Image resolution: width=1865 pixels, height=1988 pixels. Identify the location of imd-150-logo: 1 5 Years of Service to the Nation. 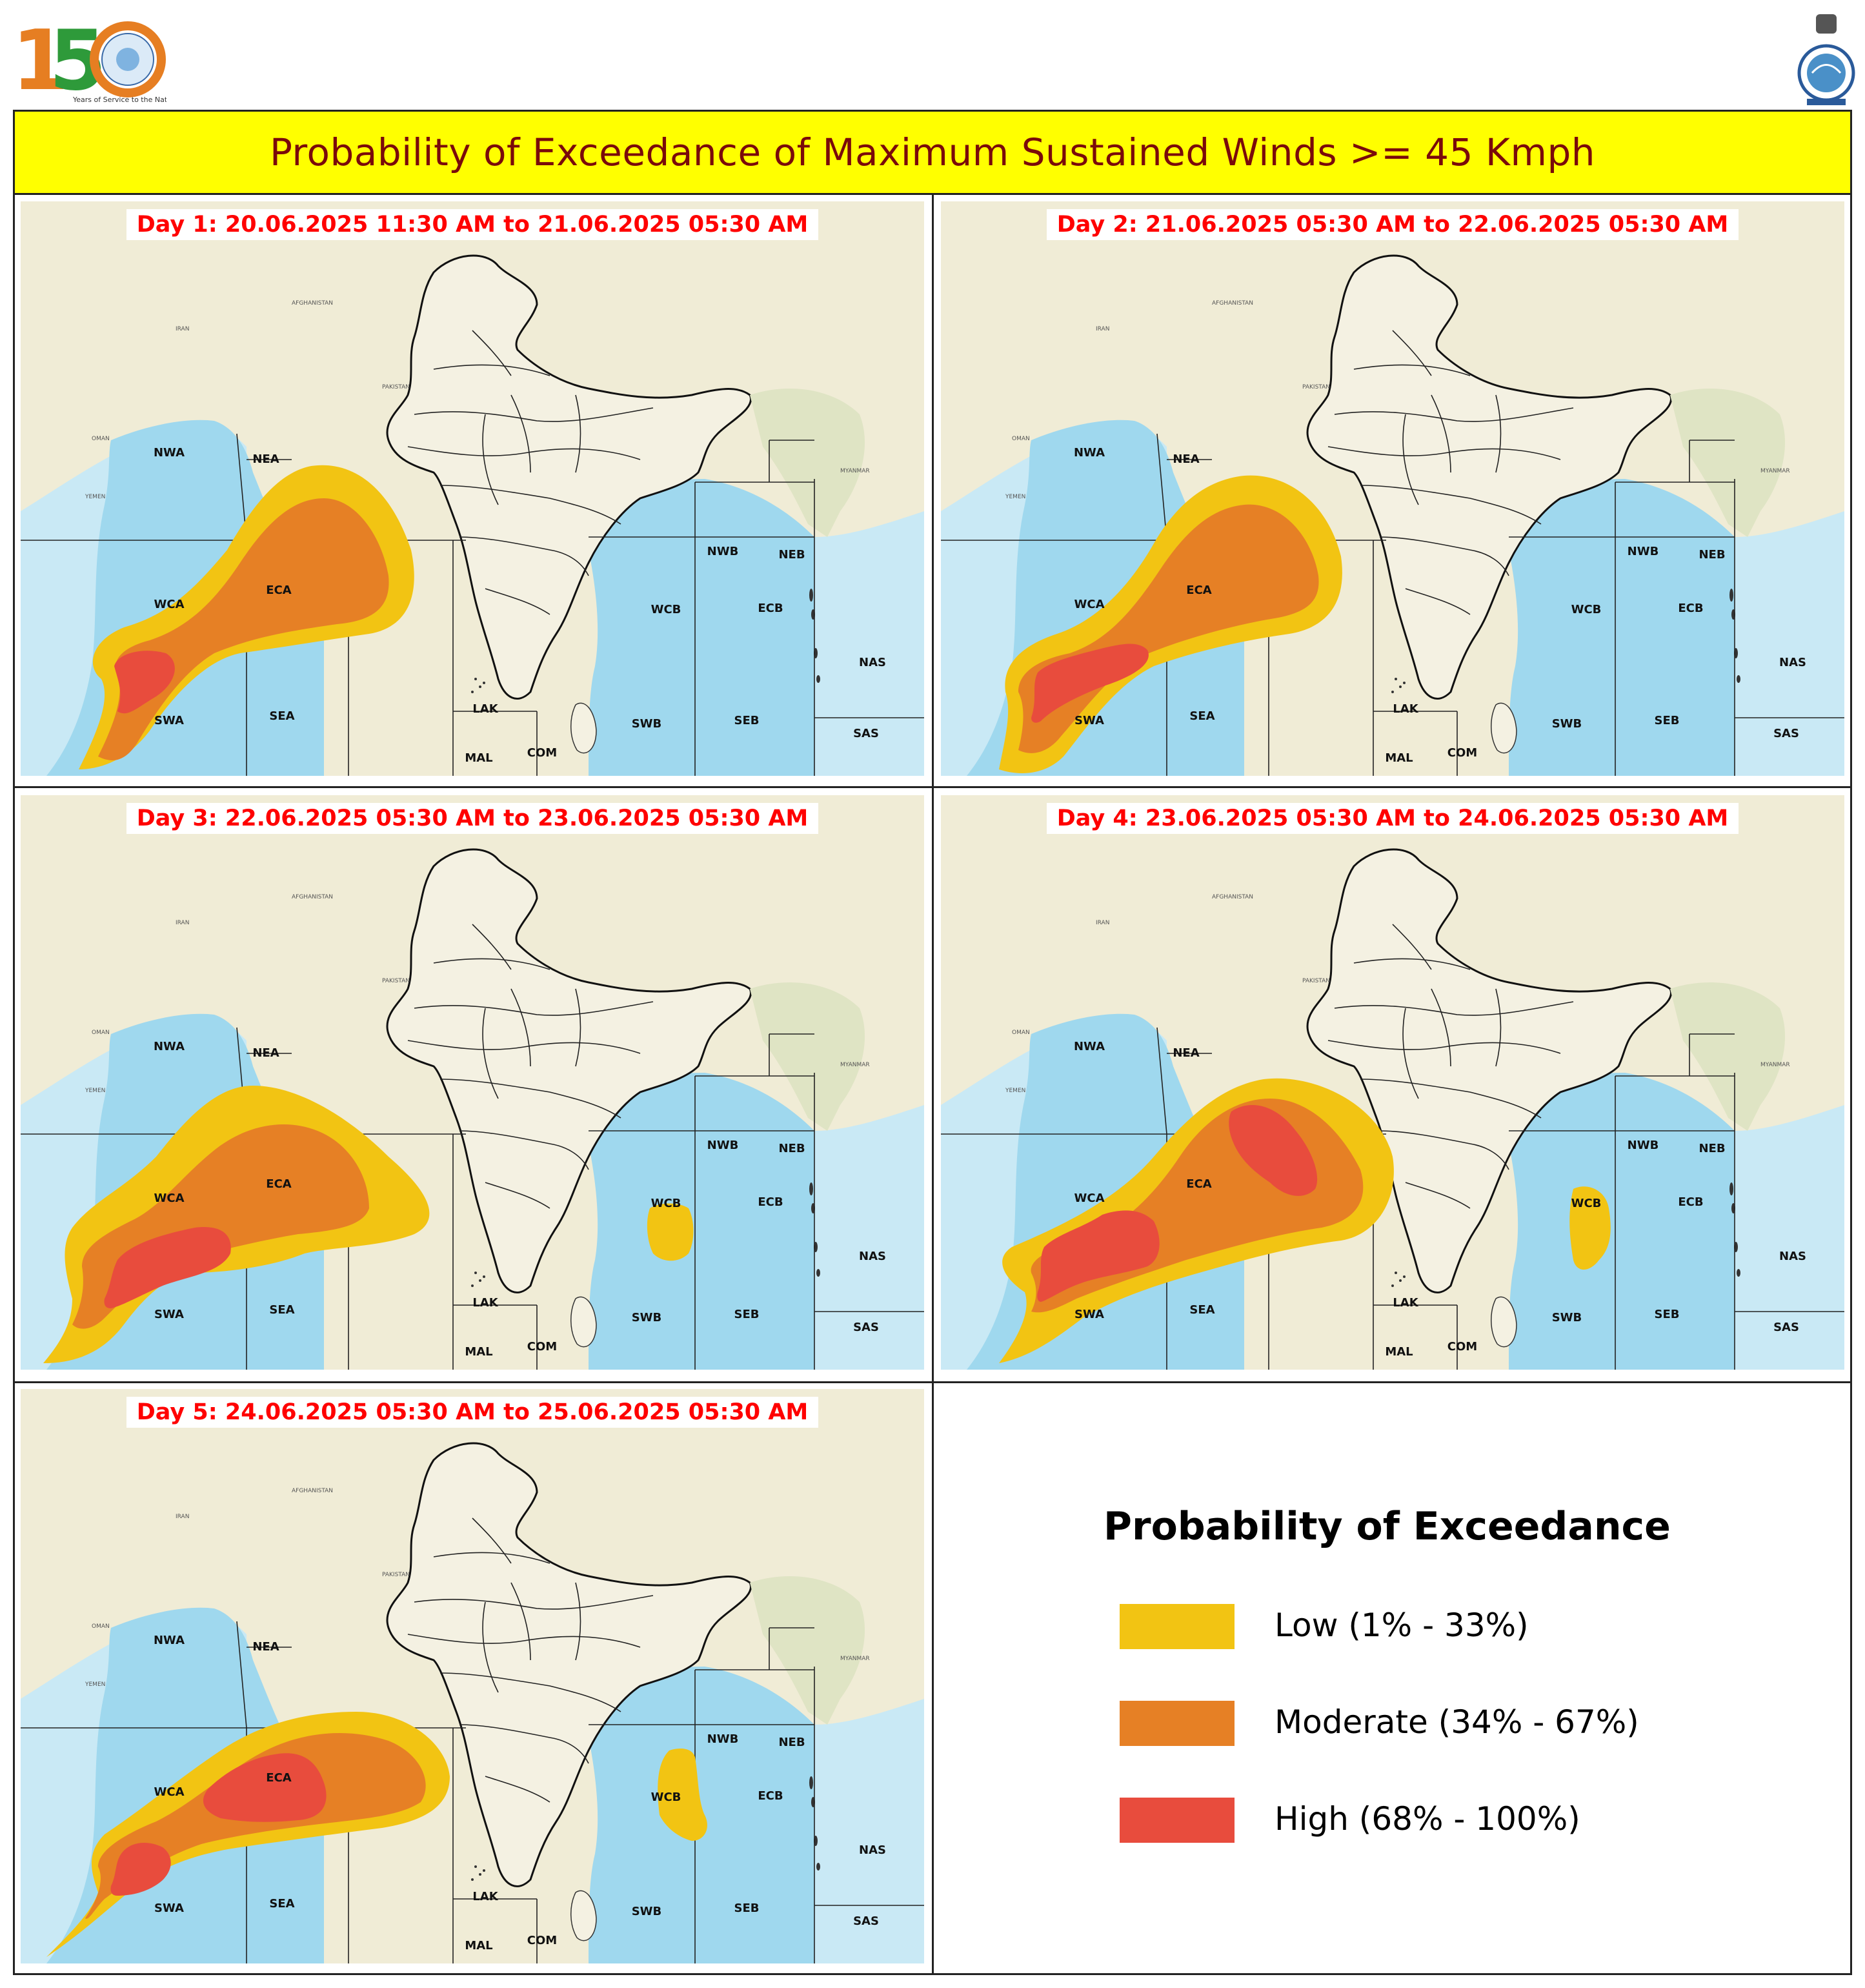
(95, 62).